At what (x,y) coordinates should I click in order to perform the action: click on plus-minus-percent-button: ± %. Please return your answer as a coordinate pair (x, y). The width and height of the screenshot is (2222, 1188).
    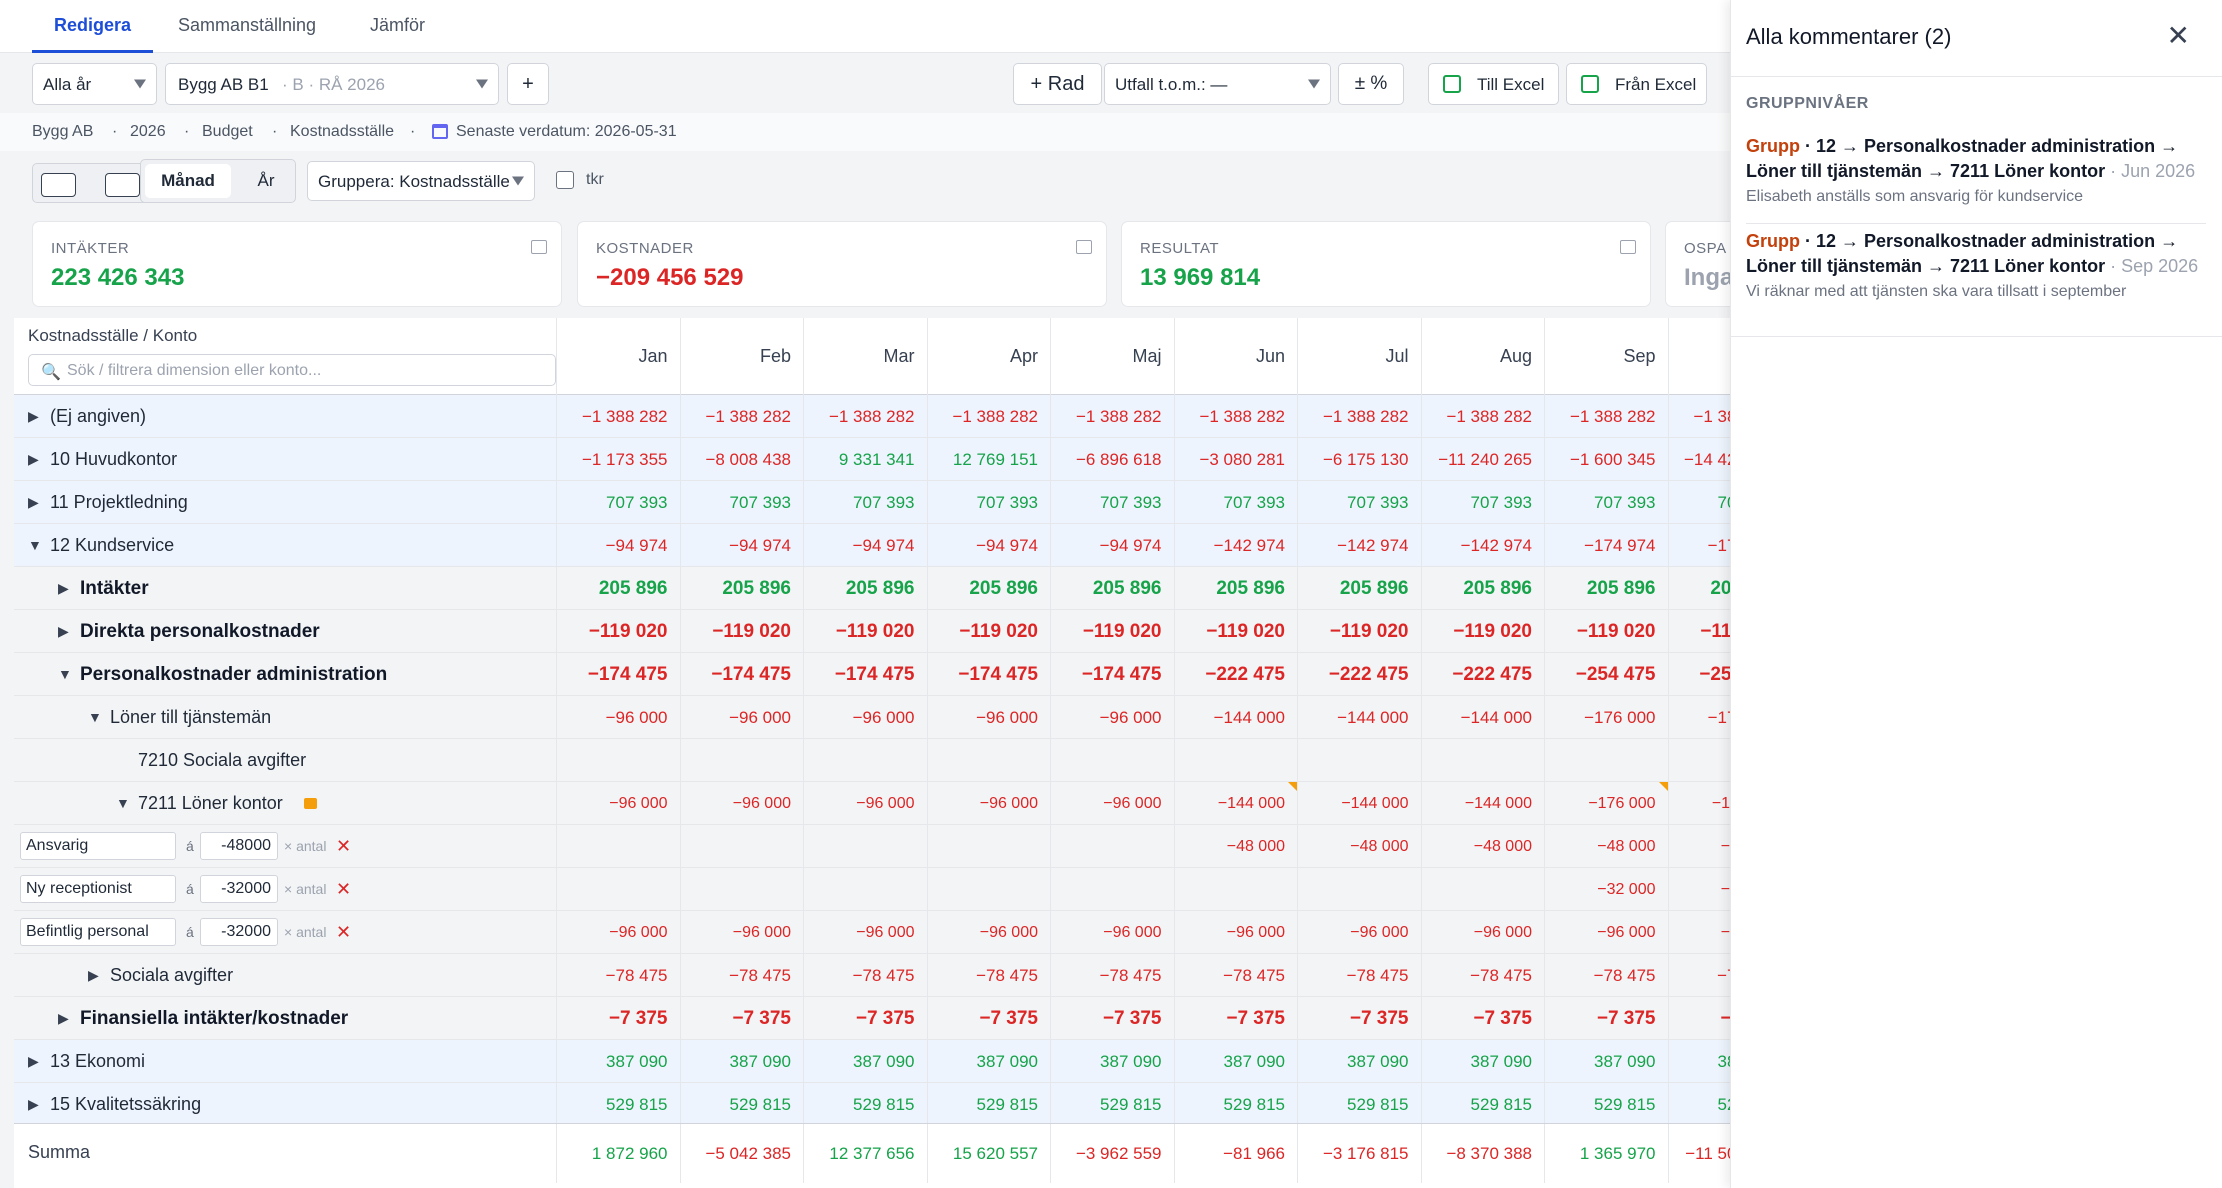
    Looking at the image, I should click on (1371, 84).